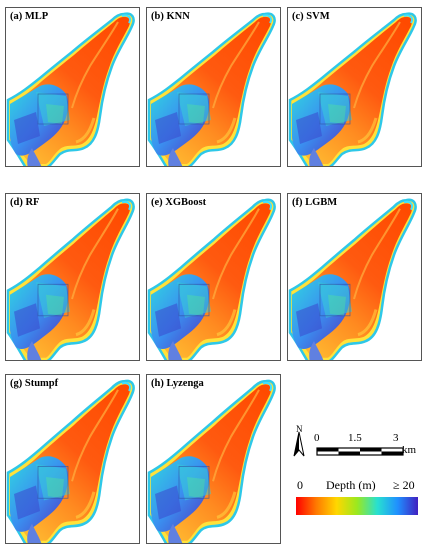 The height and width of the screenshot is (550, 428). Describe the element at coordinates (317, 438) in the screenshot. I see `scale-tick-0: 0` at that location.